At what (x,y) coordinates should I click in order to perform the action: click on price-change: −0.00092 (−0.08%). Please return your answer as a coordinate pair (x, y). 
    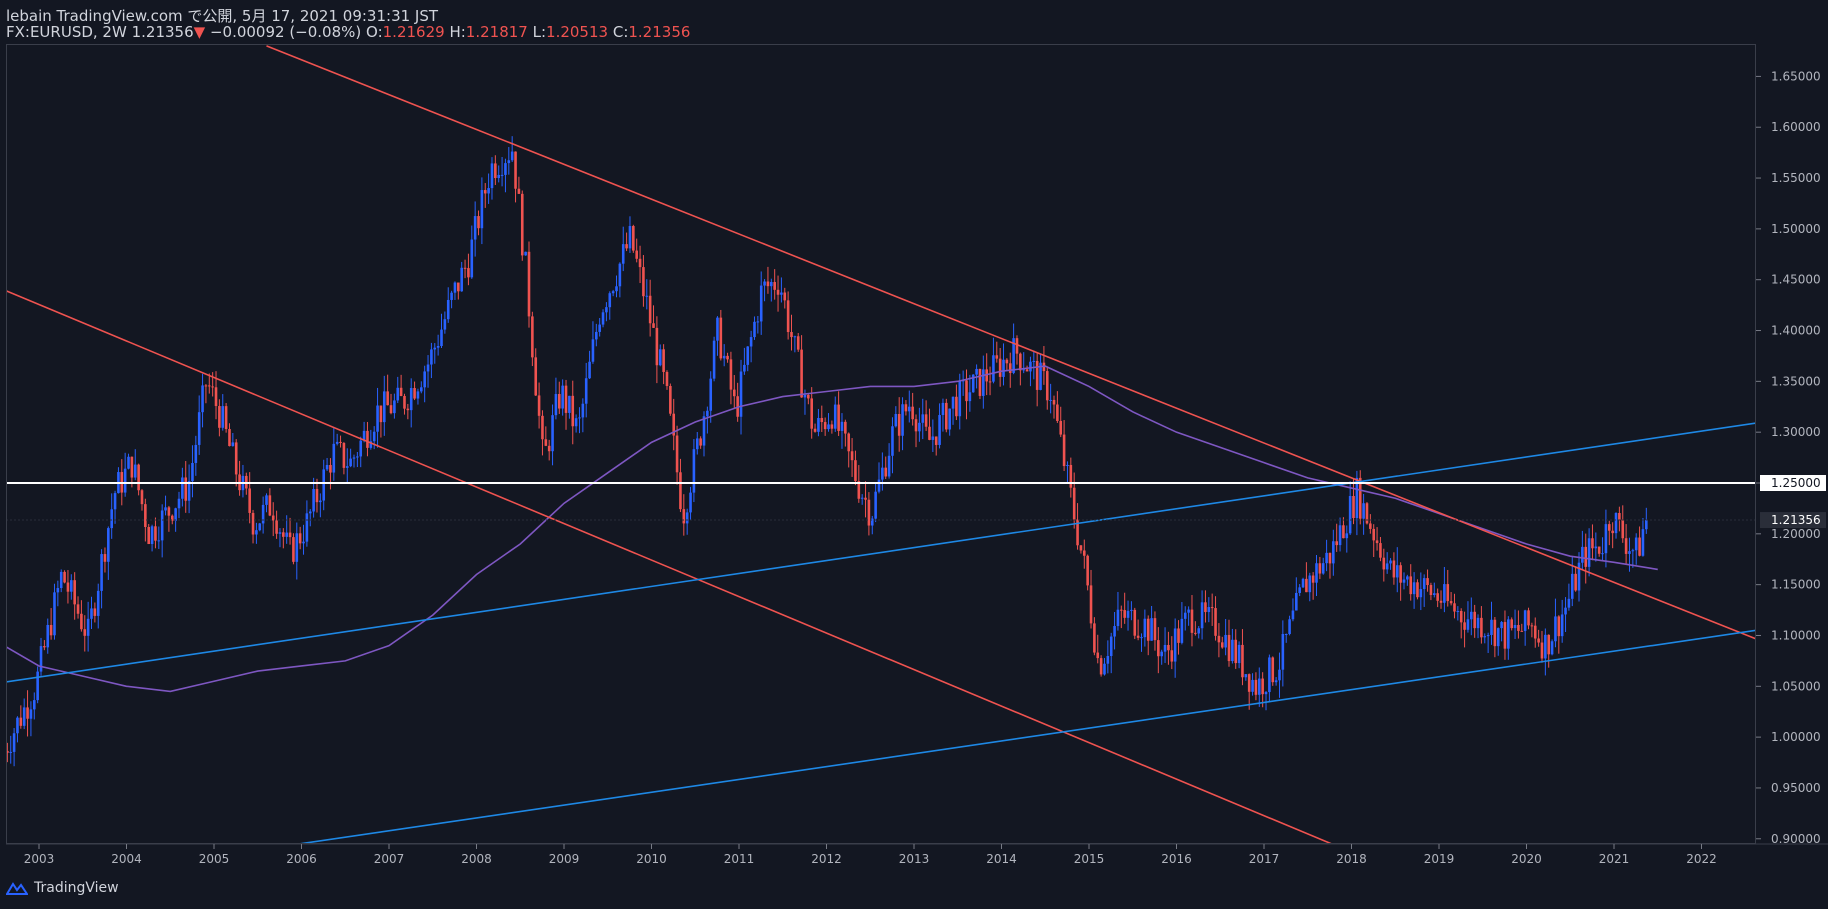
    Looking at the image, I should click on (285, 32).